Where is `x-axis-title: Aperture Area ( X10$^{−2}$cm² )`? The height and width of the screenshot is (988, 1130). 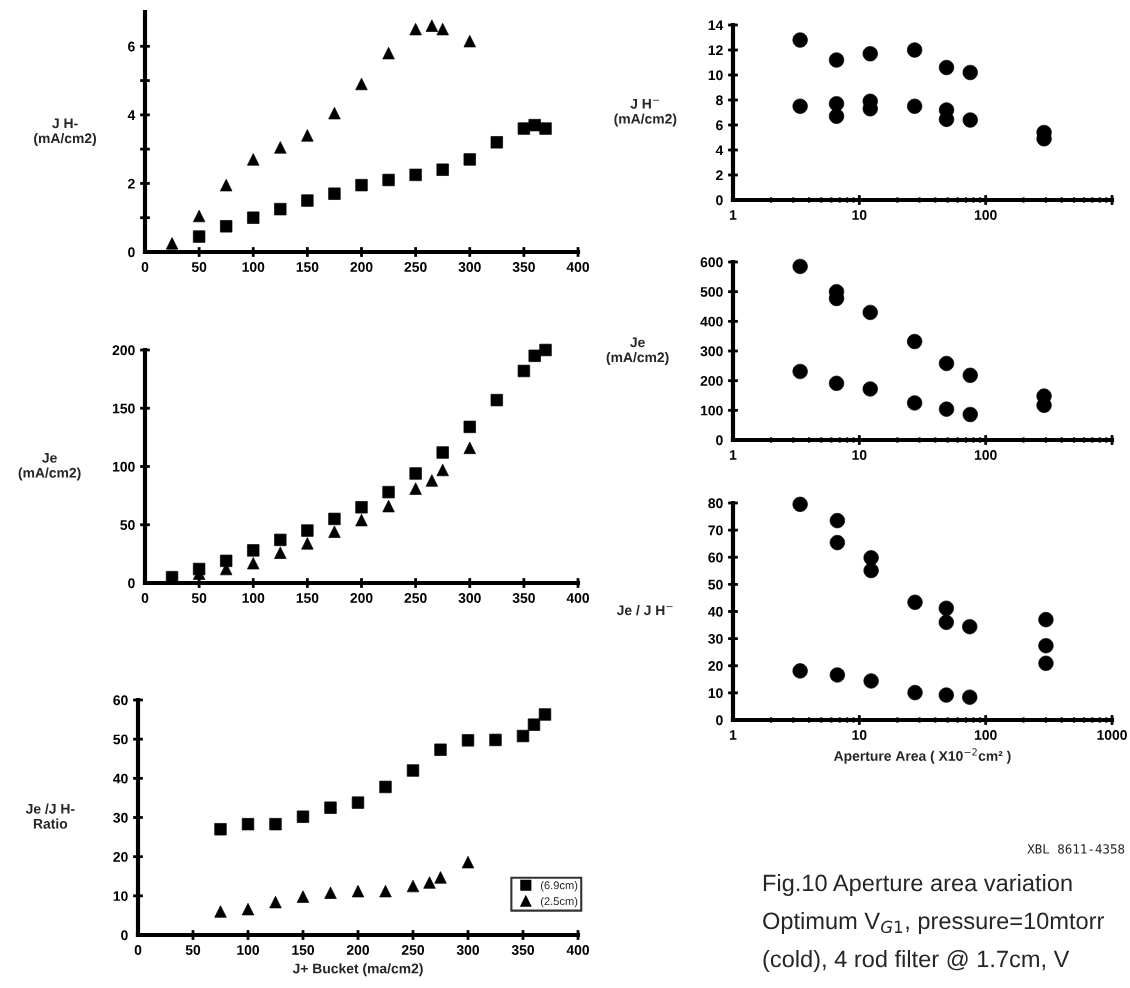
x-axis-title: Aperture Area ( X10$^{−2}$cm² ) is located at coordinates (922, 756).